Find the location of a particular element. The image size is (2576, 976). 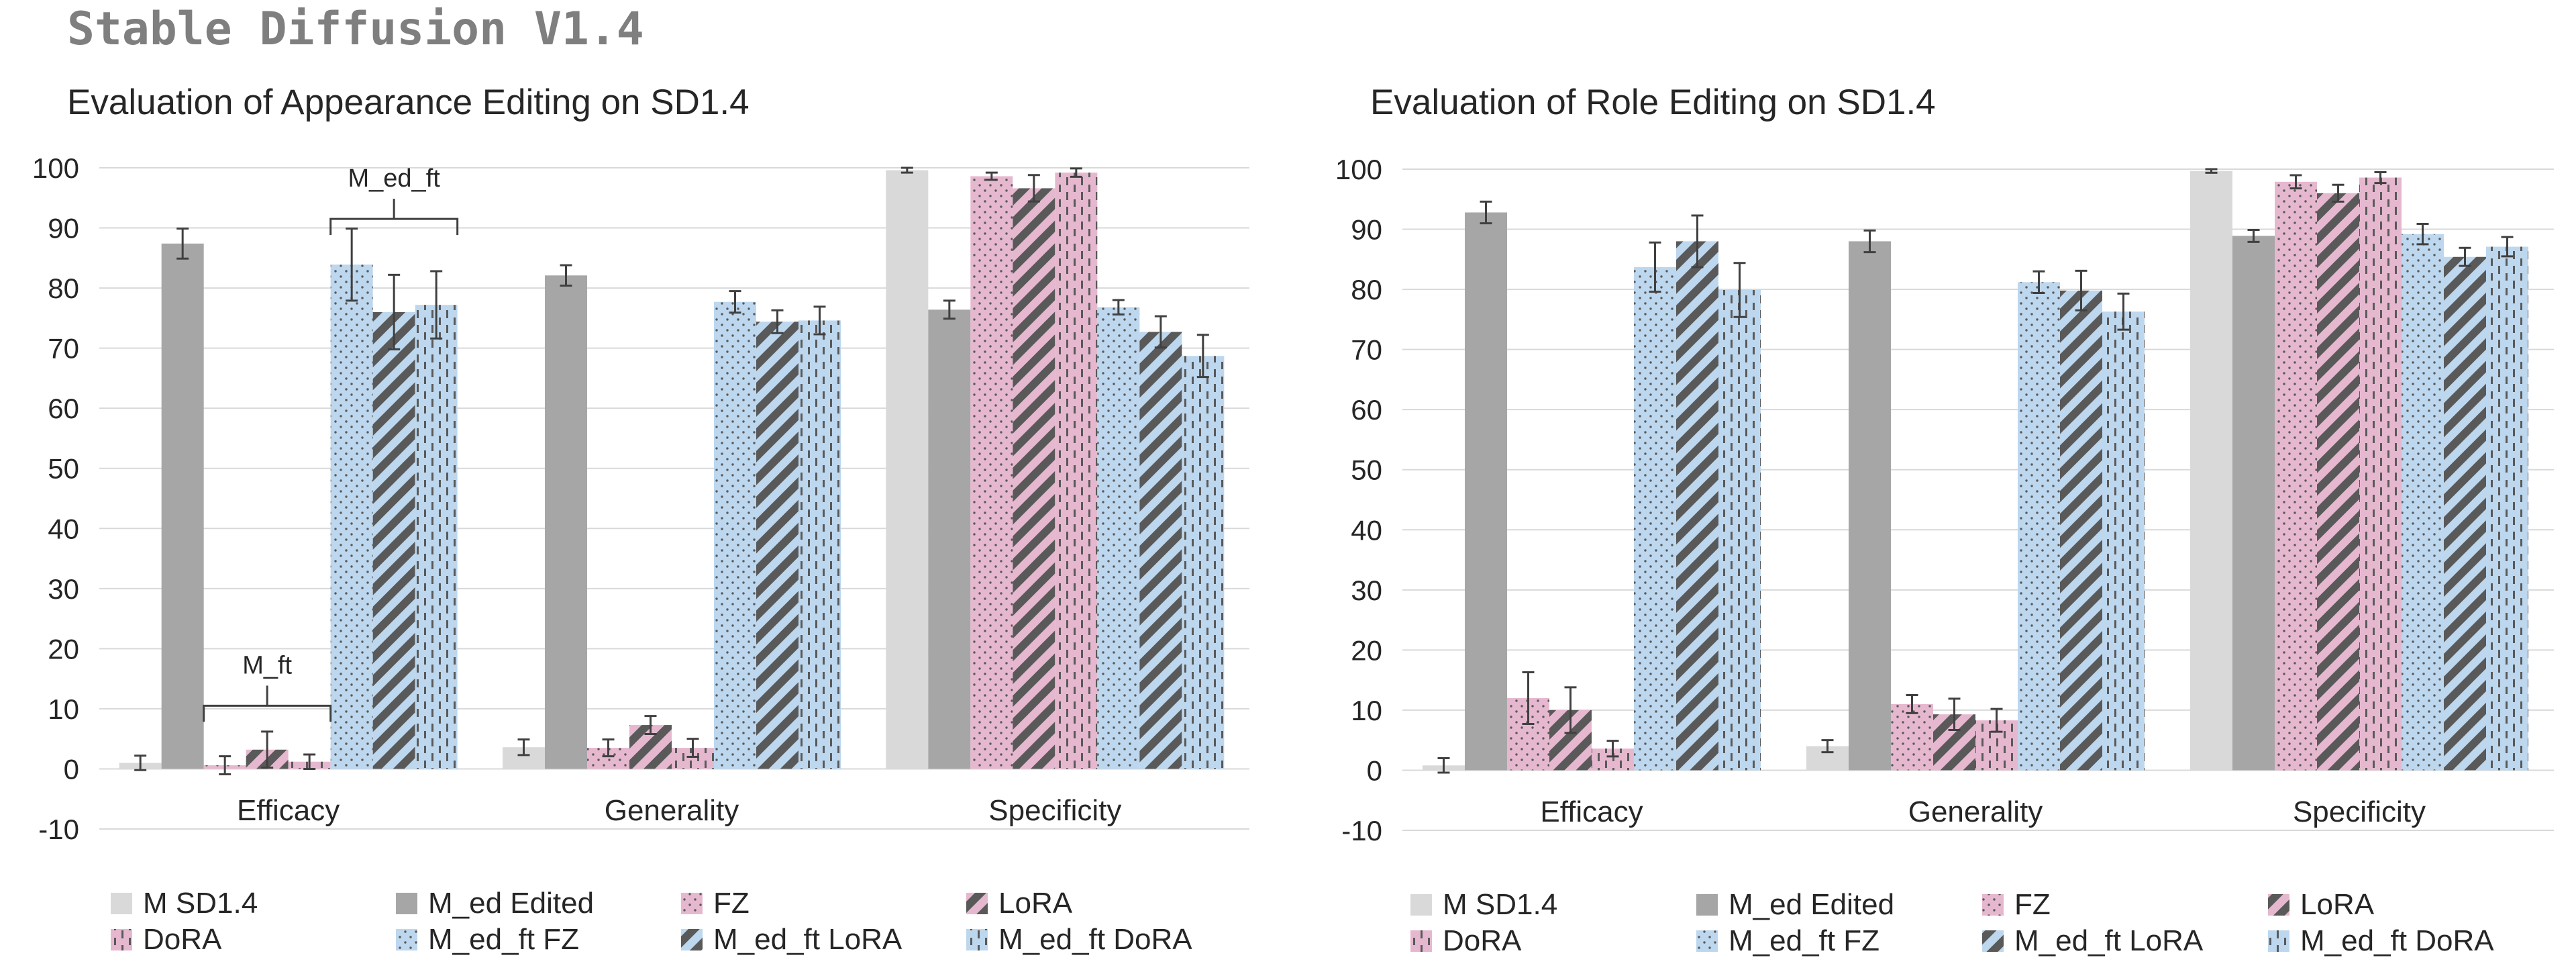

error-bar-lora-specificity is located at coordinates (2338, 193).